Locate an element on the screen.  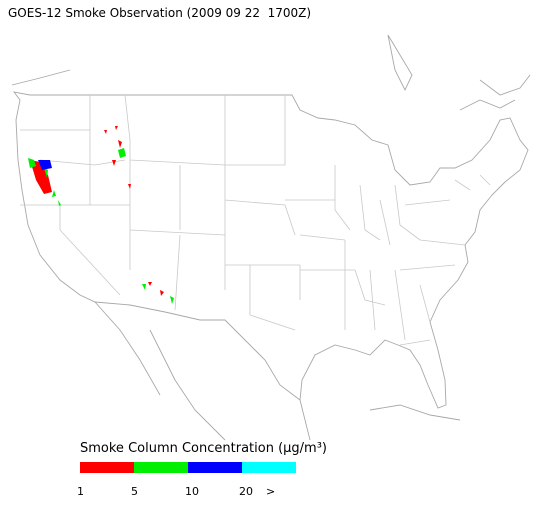
legend-tick-label: 10 is located at coordinates (192, 491).